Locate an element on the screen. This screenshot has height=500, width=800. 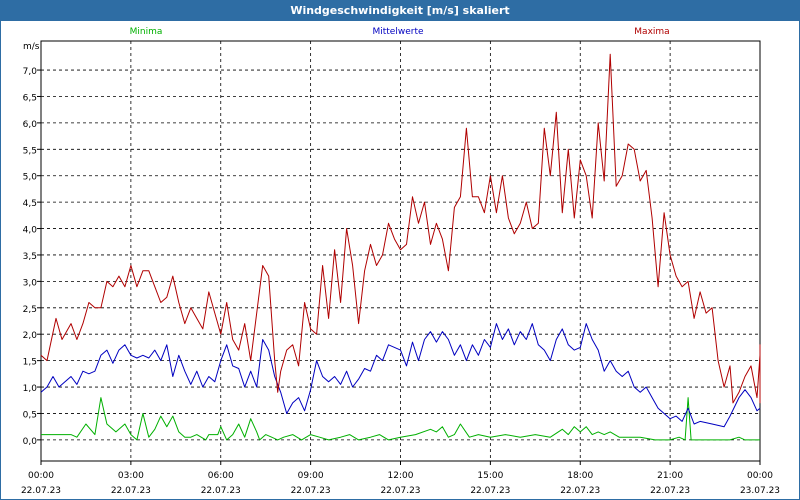
y-tick-label: 2,5 is located at coordinates (30, 310).